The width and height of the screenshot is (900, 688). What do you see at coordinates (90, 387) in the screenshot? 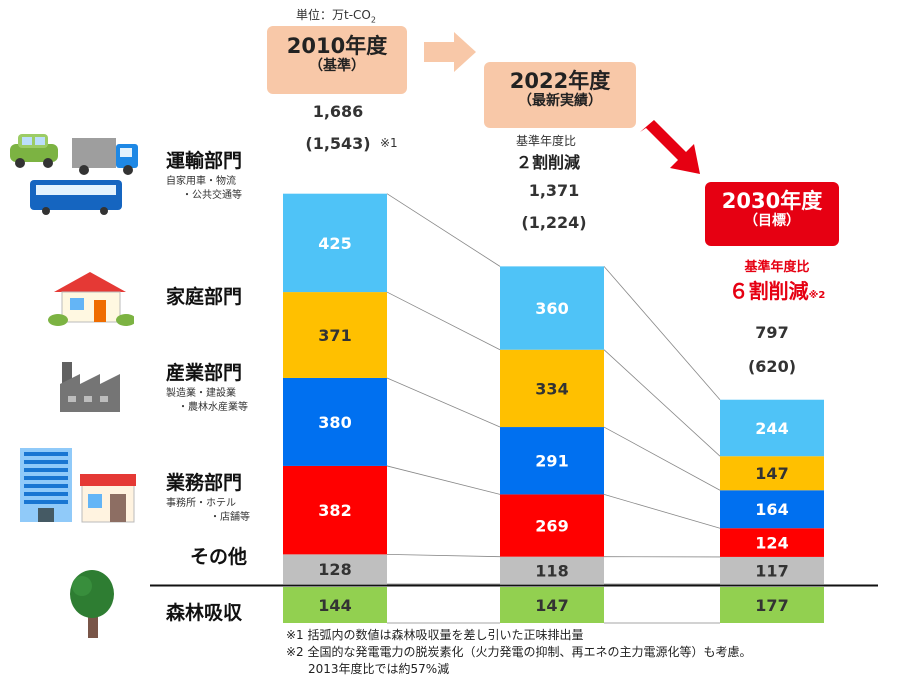
I see `factory-icon` at bounding box center [90, 387].